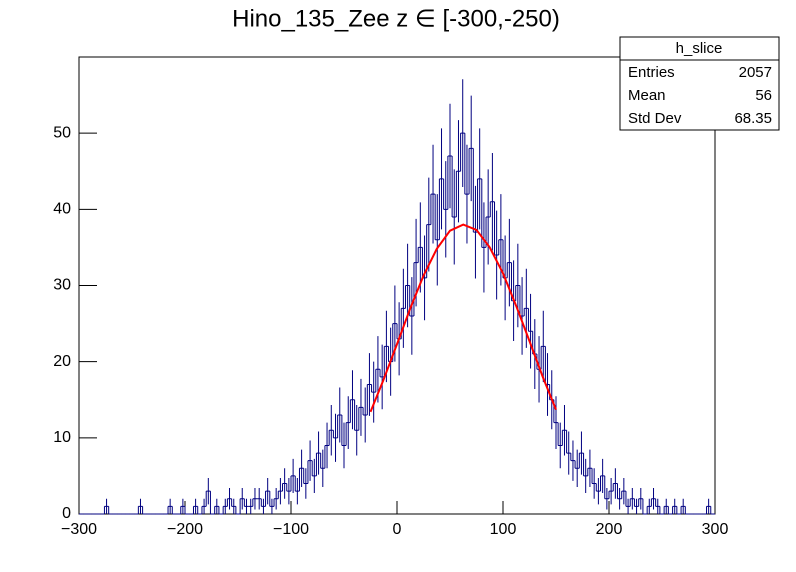 Image resolution: width=796 pixels, height=572 pixels. What do you see at coordinates (185, 529) in the screenshot?
I see `x-tick-label: −200` at bounding box center [185, 529].